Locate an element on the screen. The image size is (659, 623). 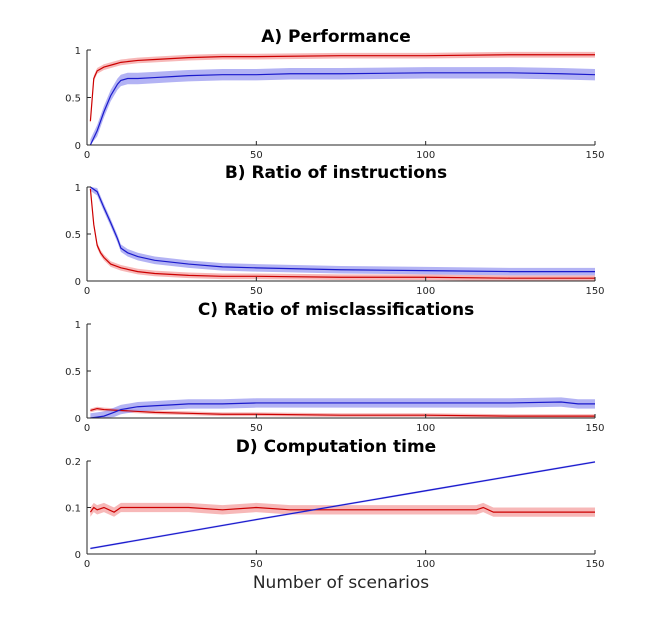
y-tick-label: 0.1 is located at coordinates (73, 509).